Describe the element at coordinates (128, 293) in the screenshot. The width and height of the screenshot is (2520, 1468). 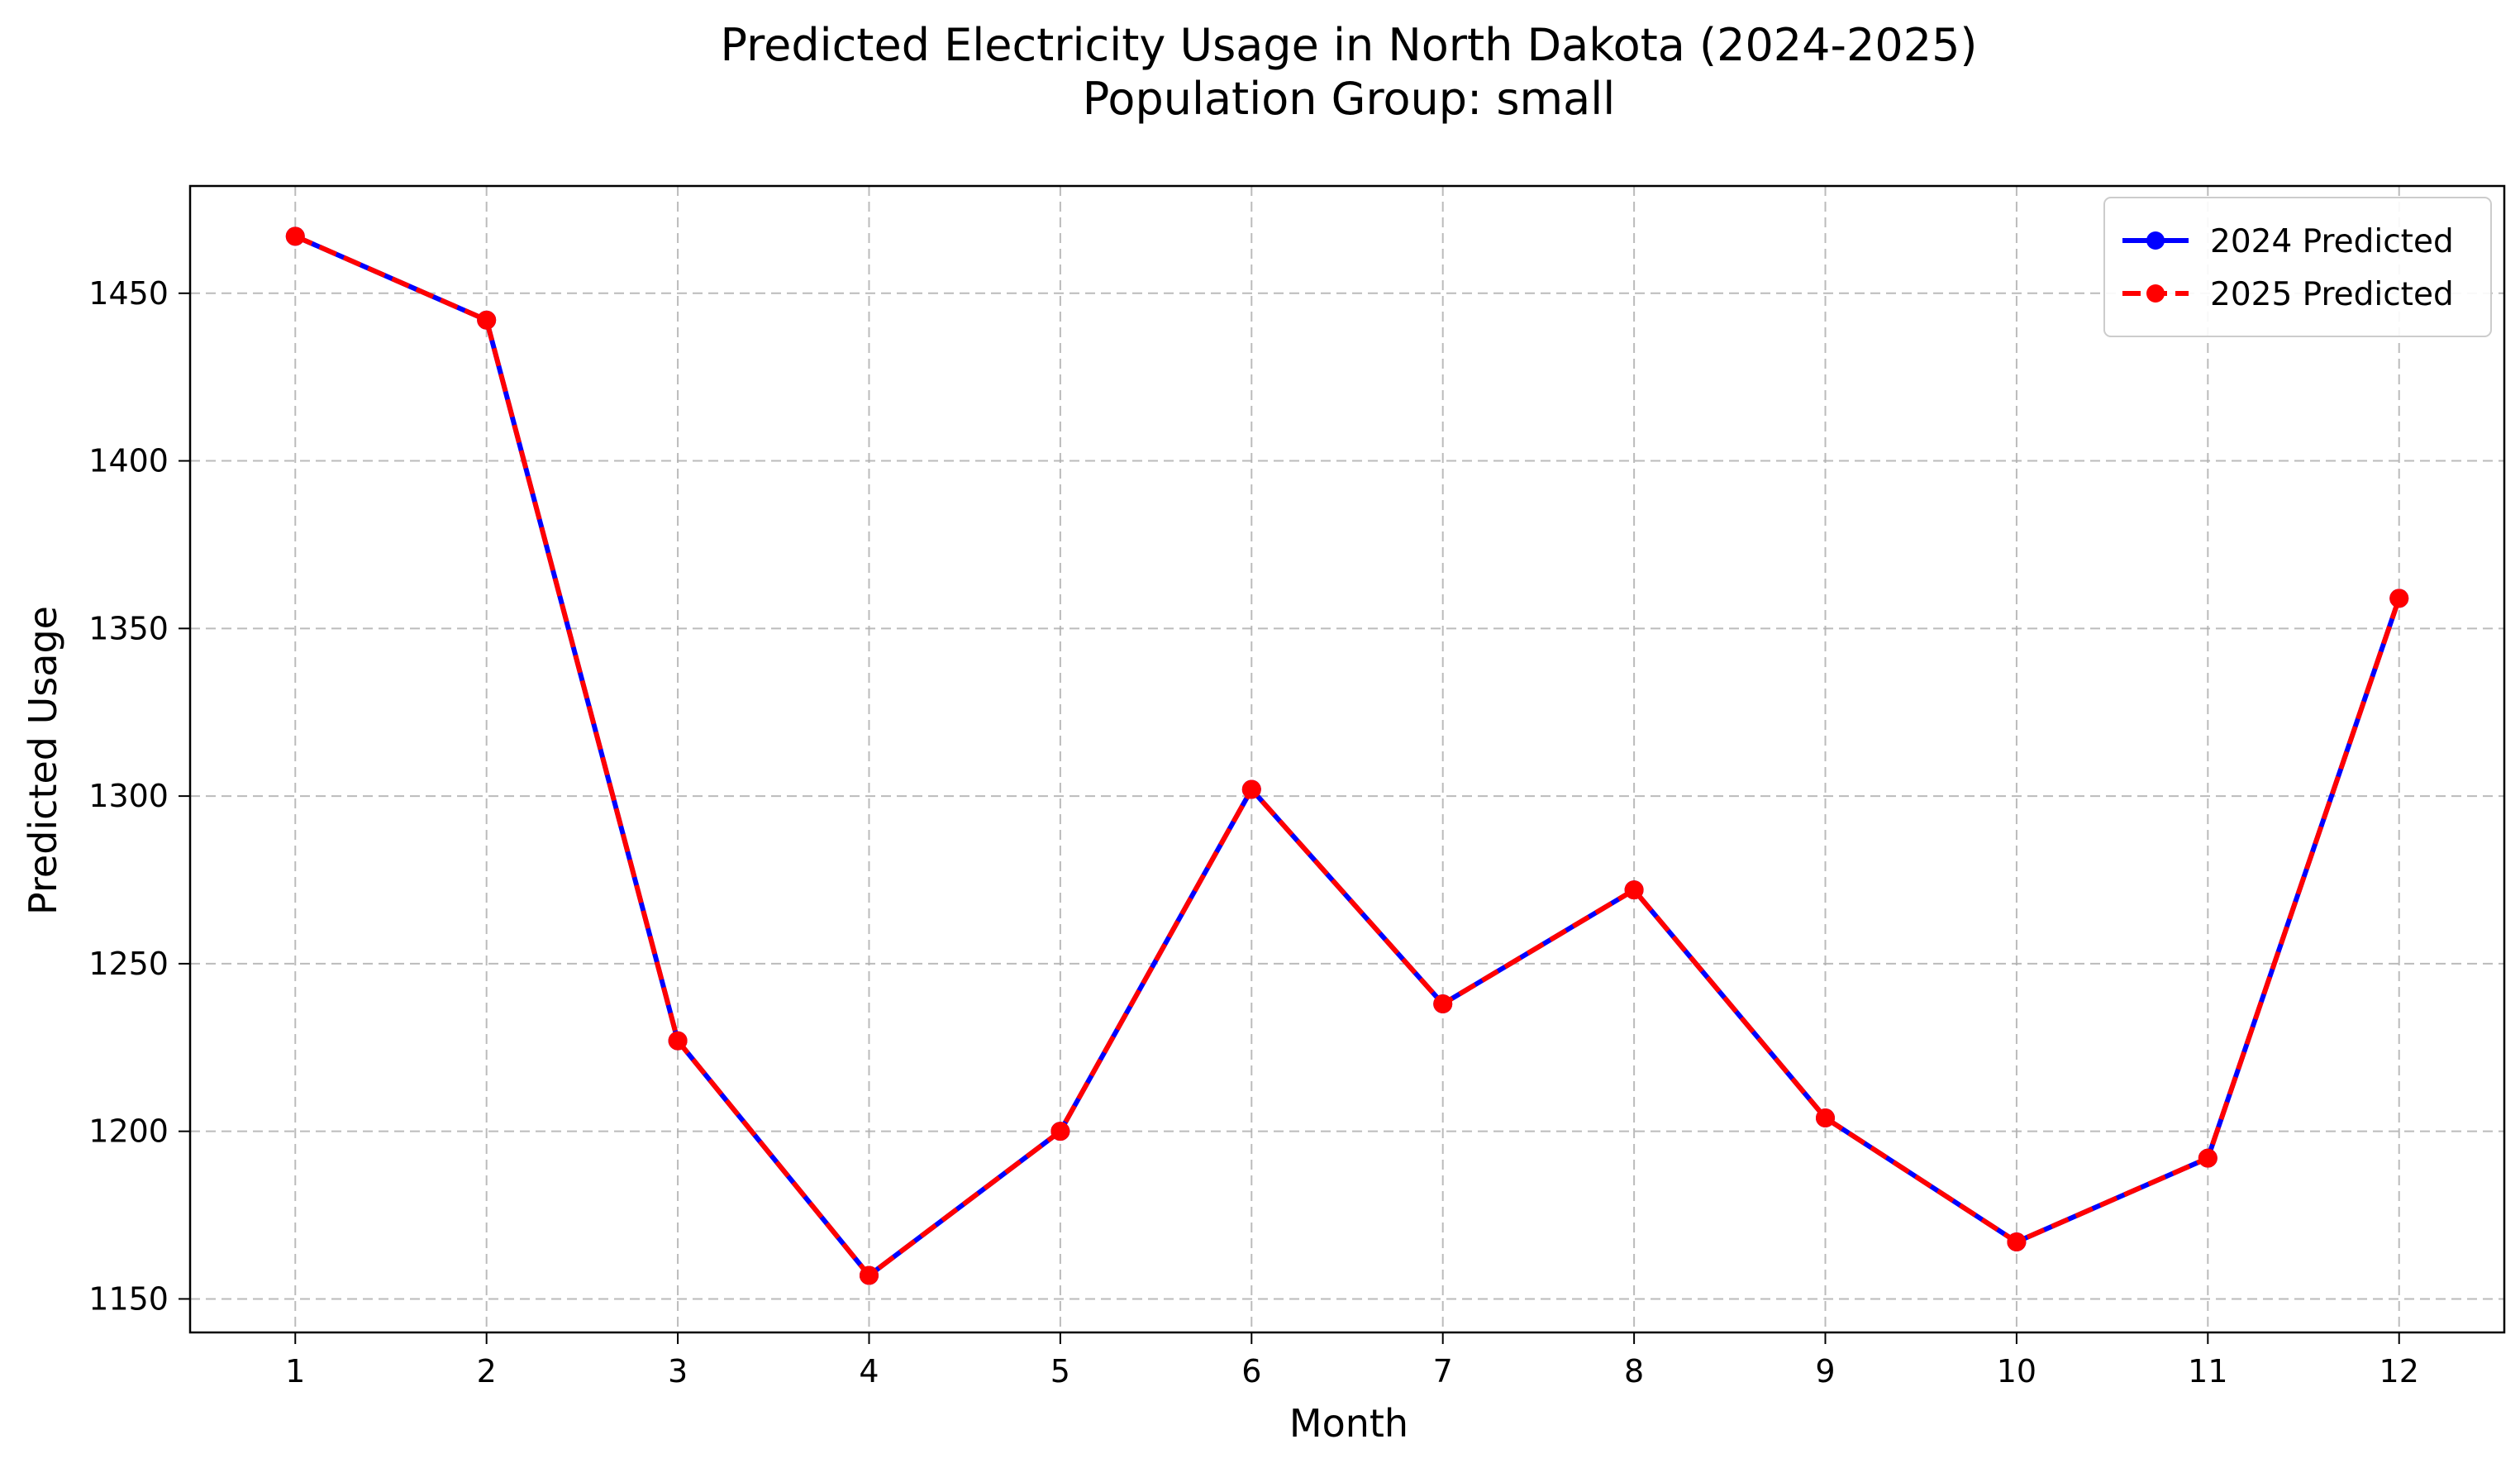
I see `y-tick-label: 1450` at that location.